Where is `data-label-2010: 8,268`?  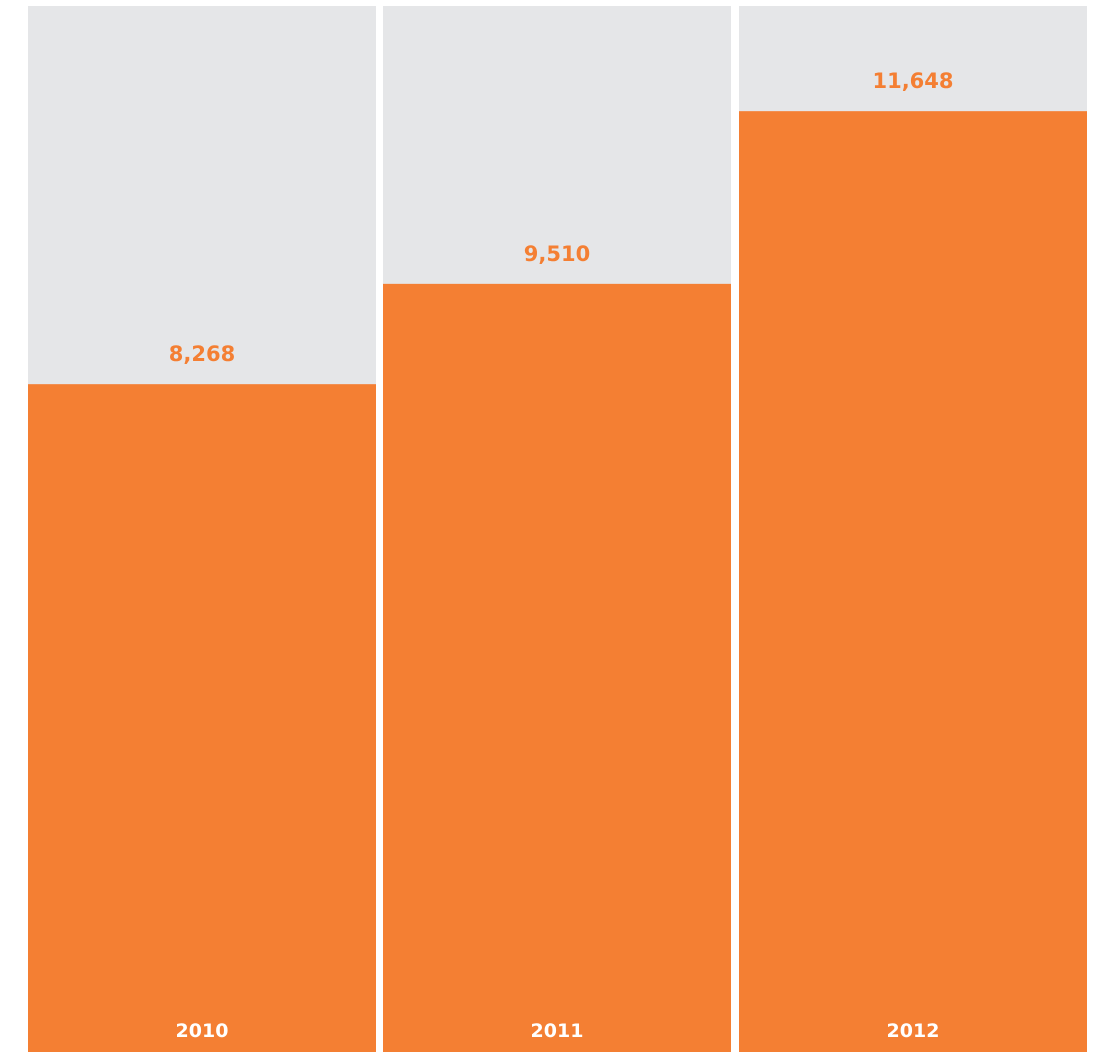 data-label-2010: 8,268 is located at coordinates (202, 354).